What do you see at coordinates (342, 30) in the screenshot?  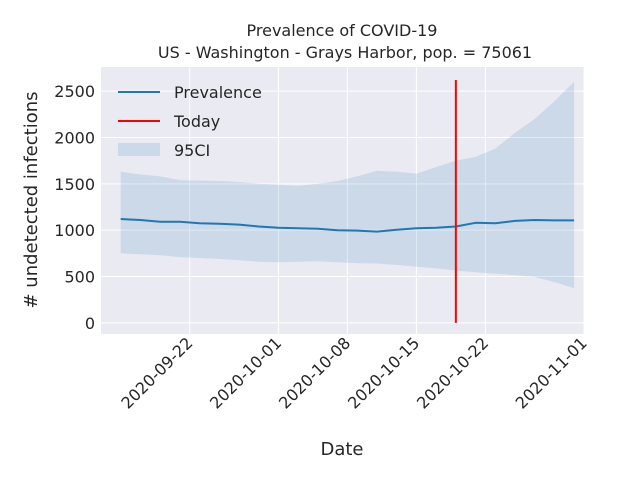 I see `chart-title: Prevalence of COVID-19` at bounding box center [342, 30].